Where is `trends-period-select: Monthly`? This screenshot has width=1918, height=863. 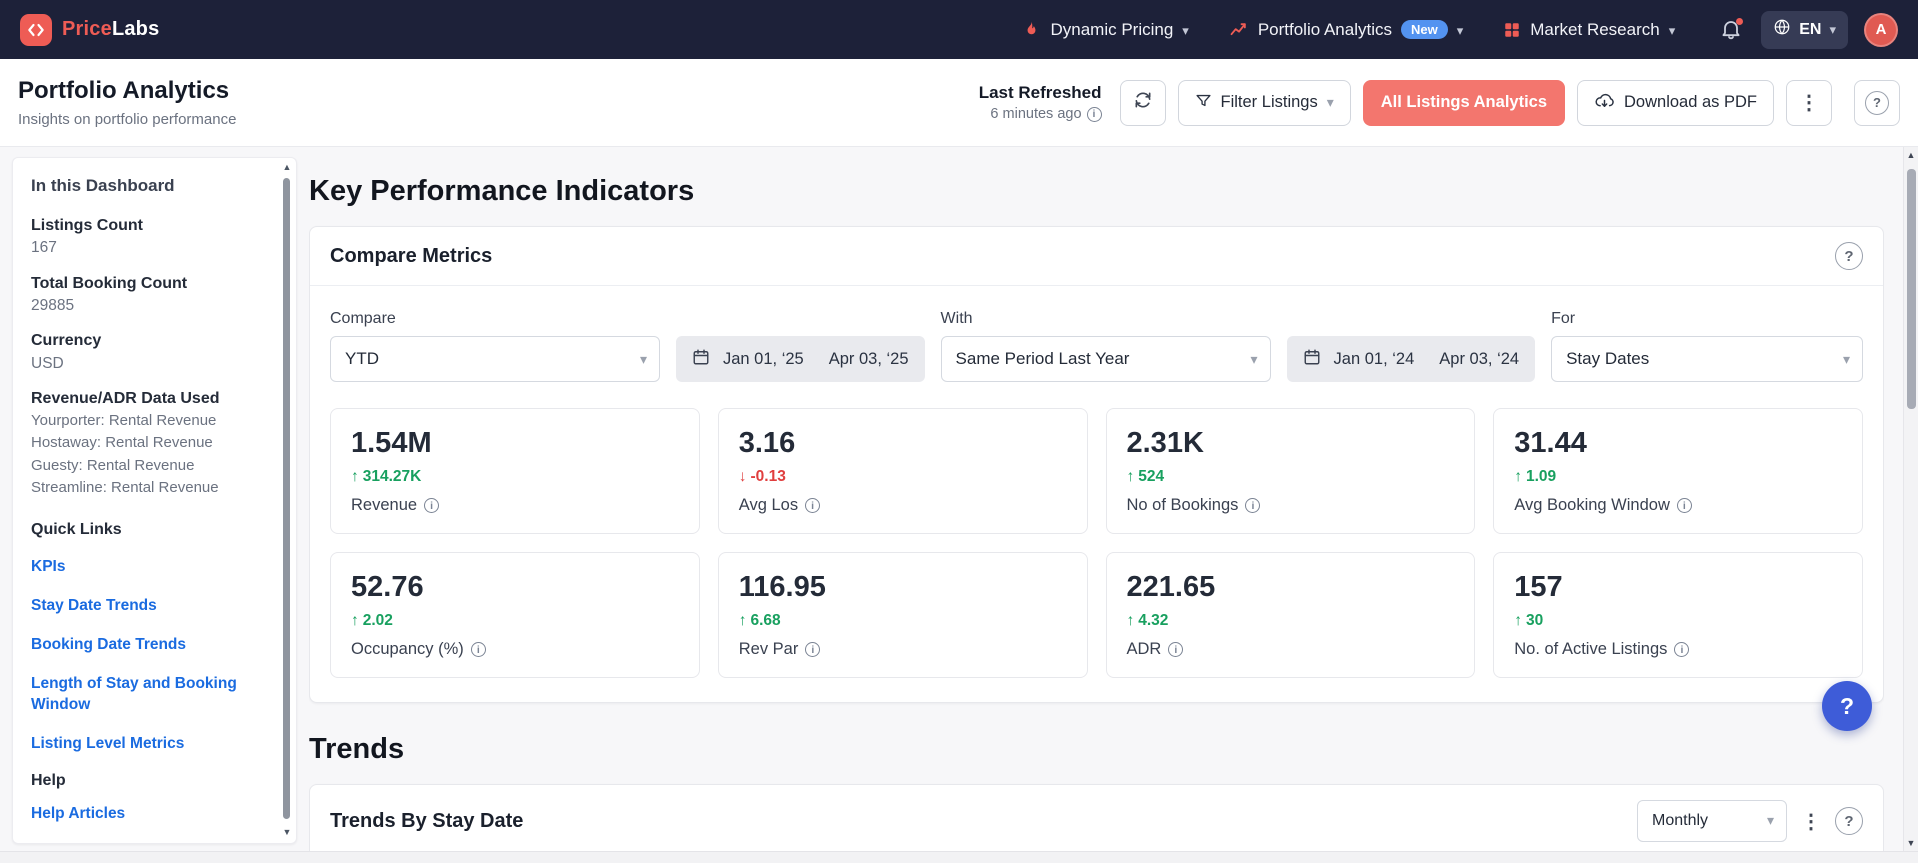
trends-period-select: Monthly is located at coordinates (1712, 821).